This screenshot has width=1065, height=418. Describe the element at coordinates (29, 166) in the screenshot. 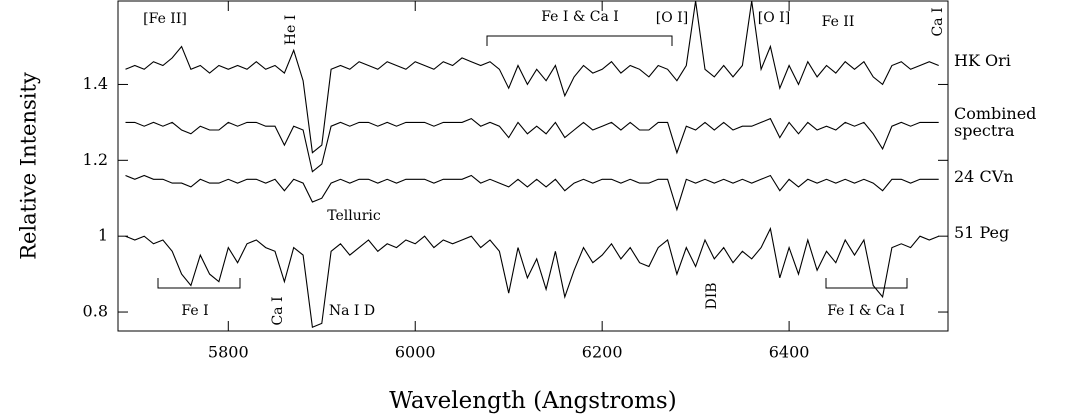

I see `y-axis-label: Relative Intensity` at that location.